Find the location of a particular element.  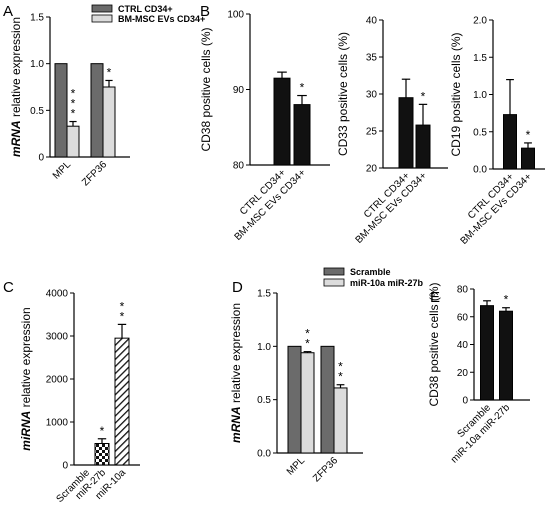

significance-marker-a-0-1: * is located at coordinates (73, 104).